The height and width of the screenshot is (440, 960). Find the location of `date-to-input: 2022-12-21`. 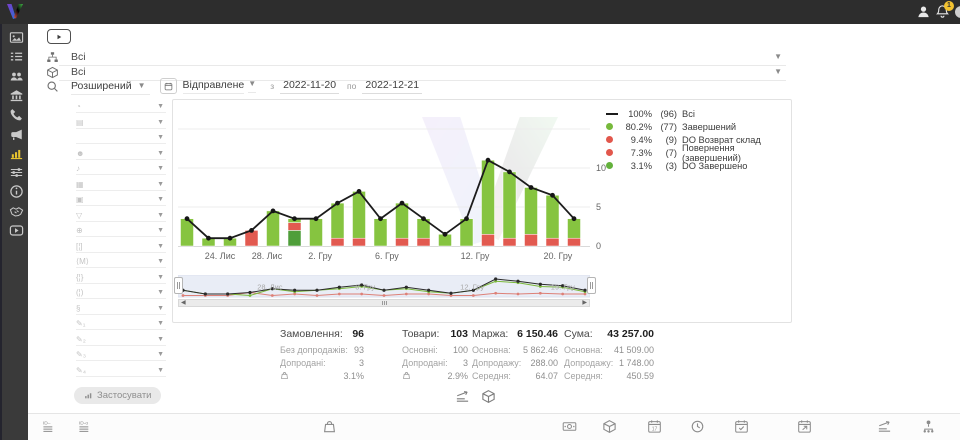

date-to-input: 2022-12-21 is located at coordinates (392, 86).